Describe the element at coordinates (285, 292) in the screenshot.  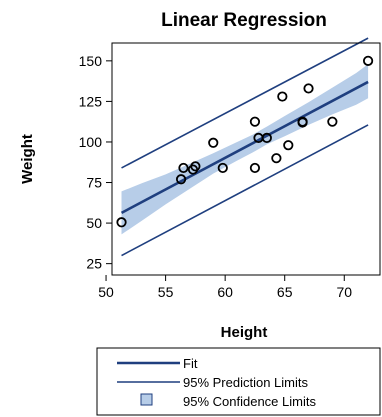
I see `x-tick-label: 65` at that location.